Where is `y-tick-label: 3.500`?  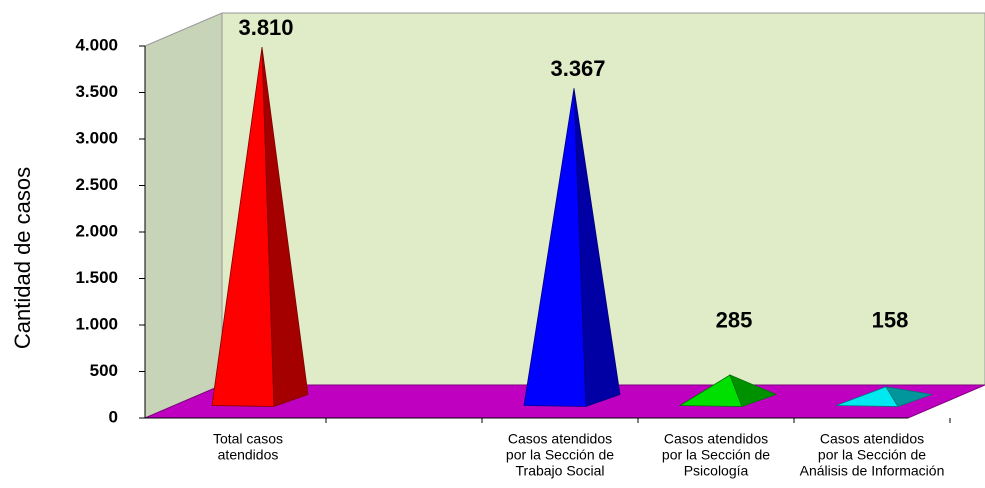 y-tick-label: 3.500 is located at coordinates (96, 91).